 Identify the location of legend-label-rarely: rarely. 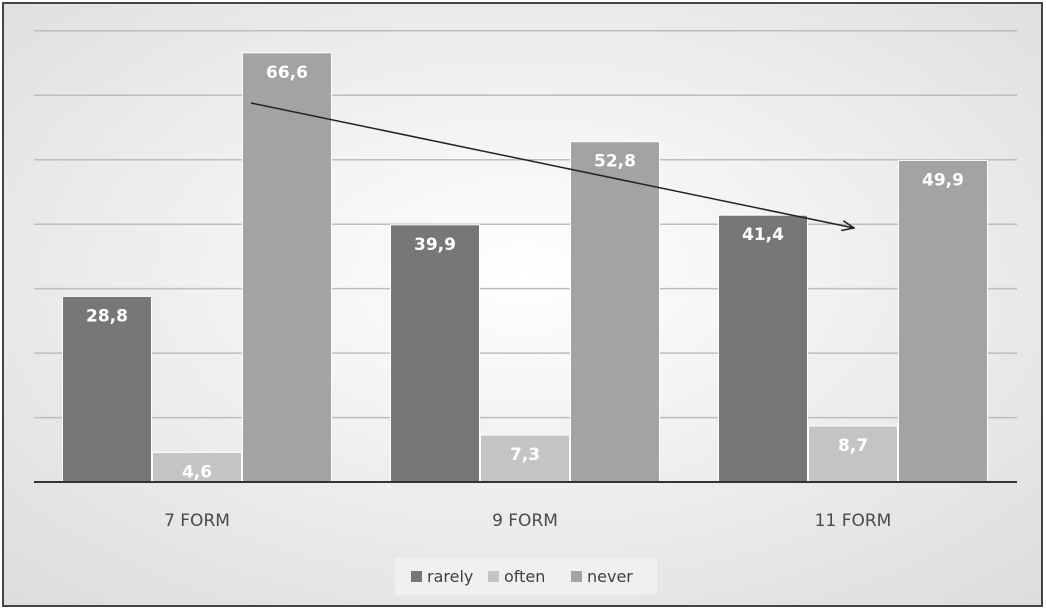
(450, 576).